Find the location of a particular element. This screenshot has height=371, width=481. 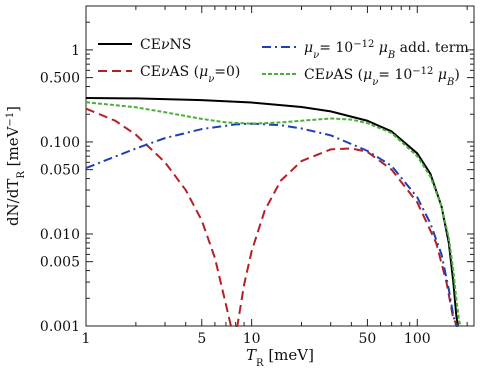

y-tick-label: 0.050 is located at coordinates (60, 171).